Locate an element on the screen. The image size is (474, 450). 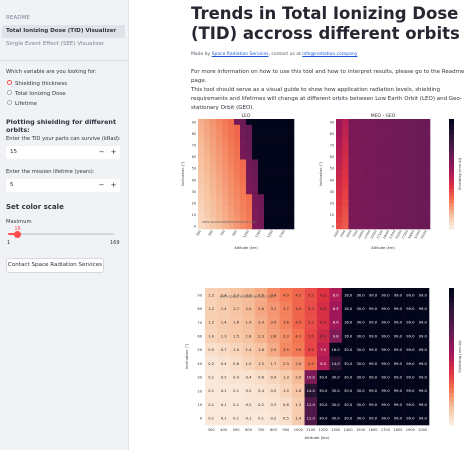
leo-panel-title: LEO is located at coordinates (246, 116).